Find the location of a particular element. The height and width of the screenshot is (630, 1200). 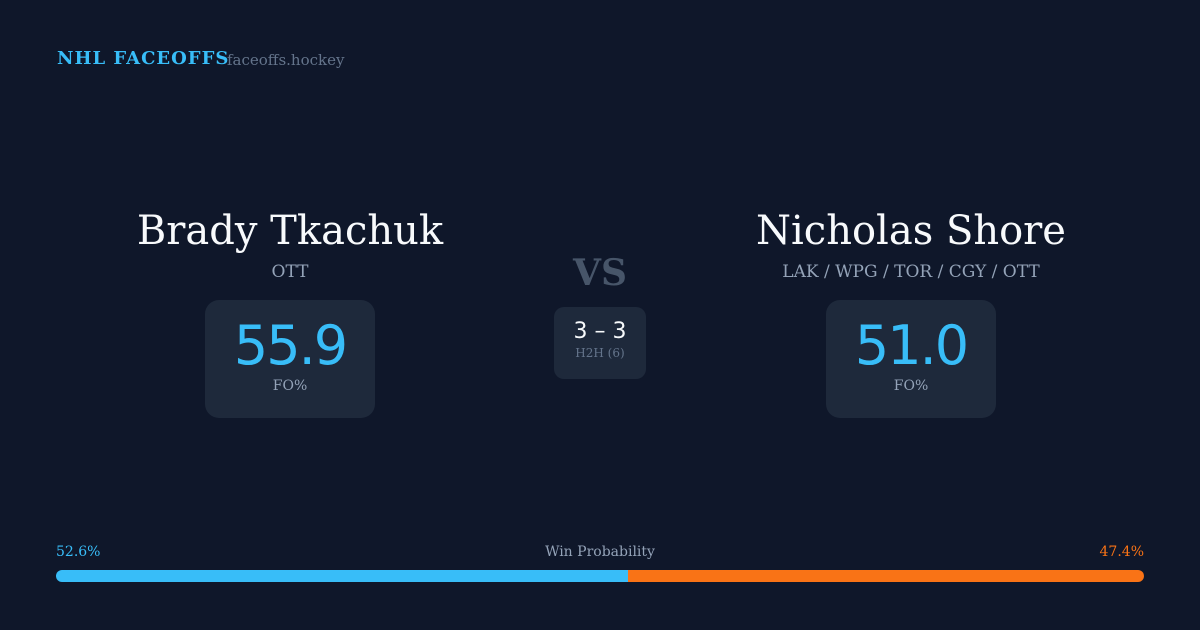

player-1-fo-card: 55.9 FO% is located at coordinates (290, 359).